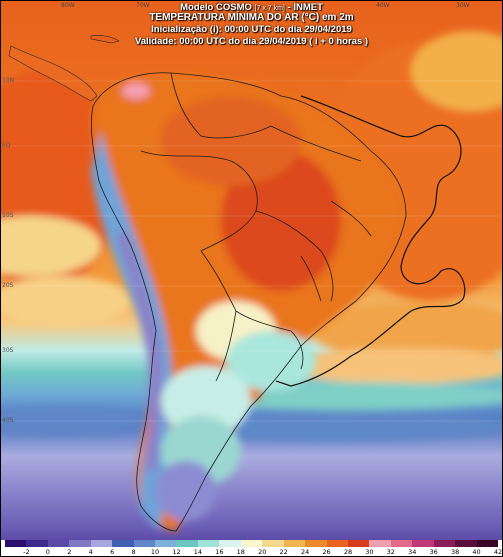  What do you see at coordinates (112, 552) in the screenshot?
I see `colorbar-label: 6` at bounding box center [112, 552].